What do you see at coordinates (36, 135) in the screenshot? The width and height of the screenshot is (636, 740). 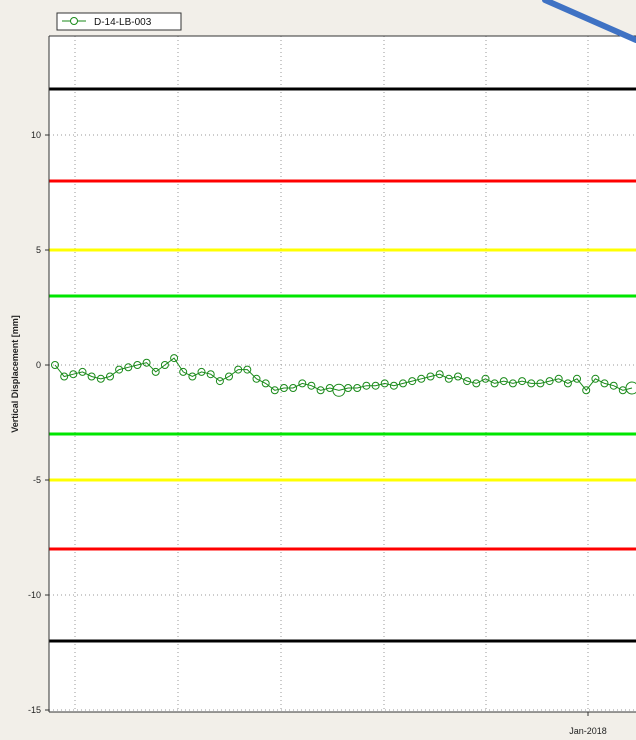 I see `y-tick-label: 10` at bounding box center [36, 135].